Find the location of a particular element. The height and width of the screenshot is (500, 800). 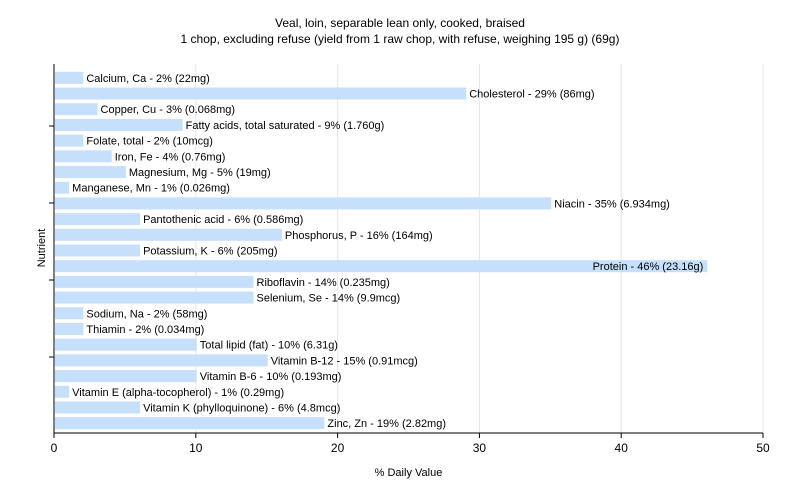

x-tick-label: 10 is located at coordinates (196, 448).